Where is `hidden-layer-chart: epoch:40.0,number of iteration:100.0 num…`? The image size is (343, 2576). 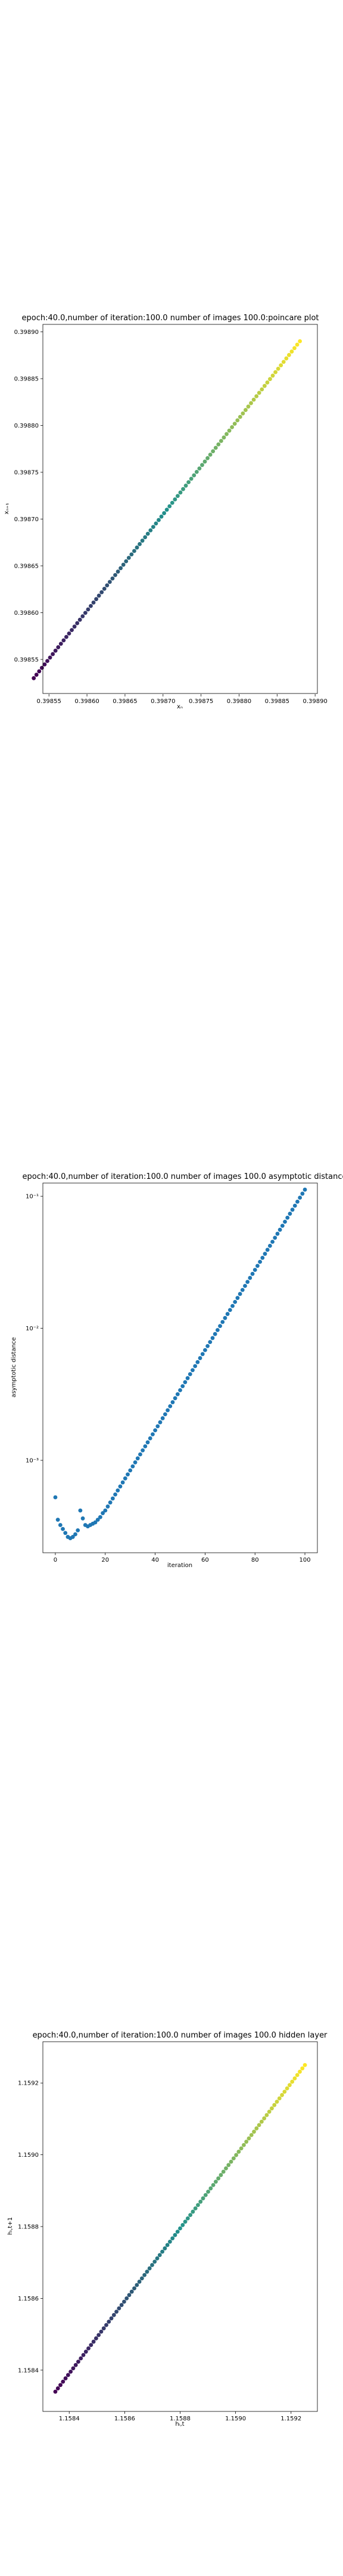 hidden-layer-chart: epoch:40.0,number of iteration:100.0 num… is located at coordinates (168, 2229).